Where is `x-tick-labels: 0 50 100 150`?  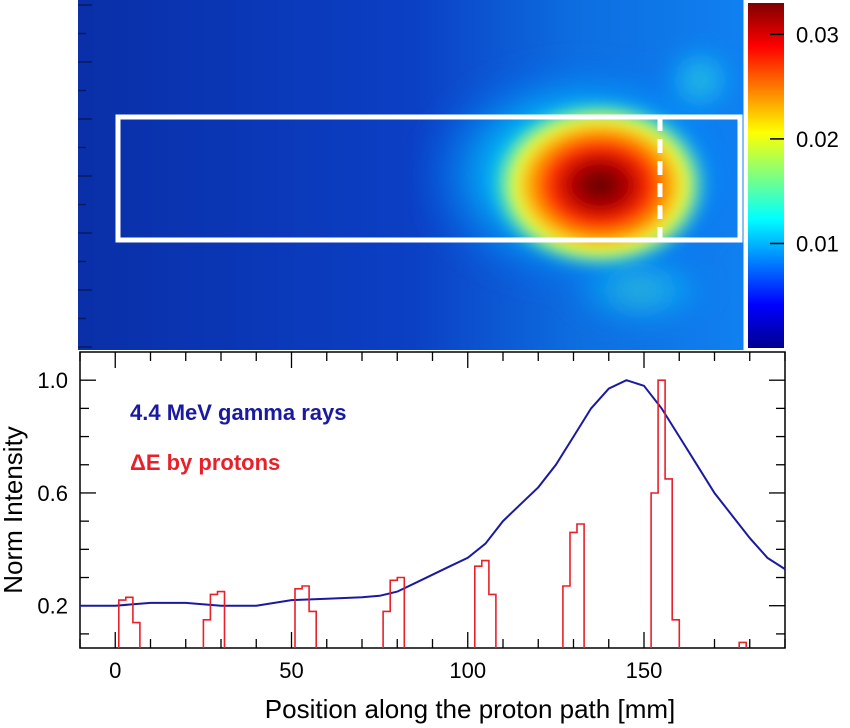 x-tick-labels: 0 50 100 150 is located at coordinates (385, 670).